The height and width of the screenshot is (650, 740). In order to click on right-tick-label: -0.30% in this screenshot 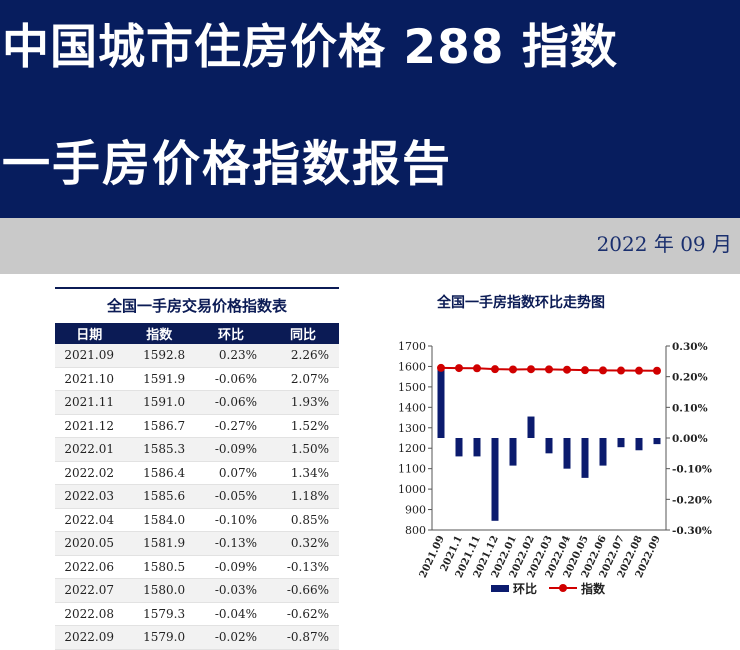, I will do `click(692, 531)`.